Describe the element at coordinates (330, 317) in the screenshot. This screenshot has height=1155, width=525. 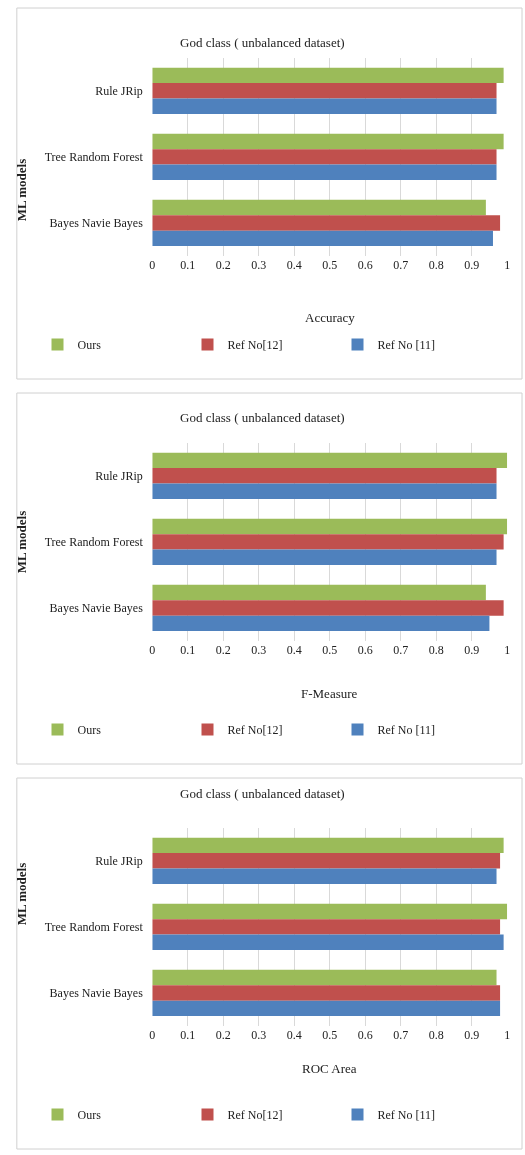
I see `x-axis-title: Accuracy` at that location.